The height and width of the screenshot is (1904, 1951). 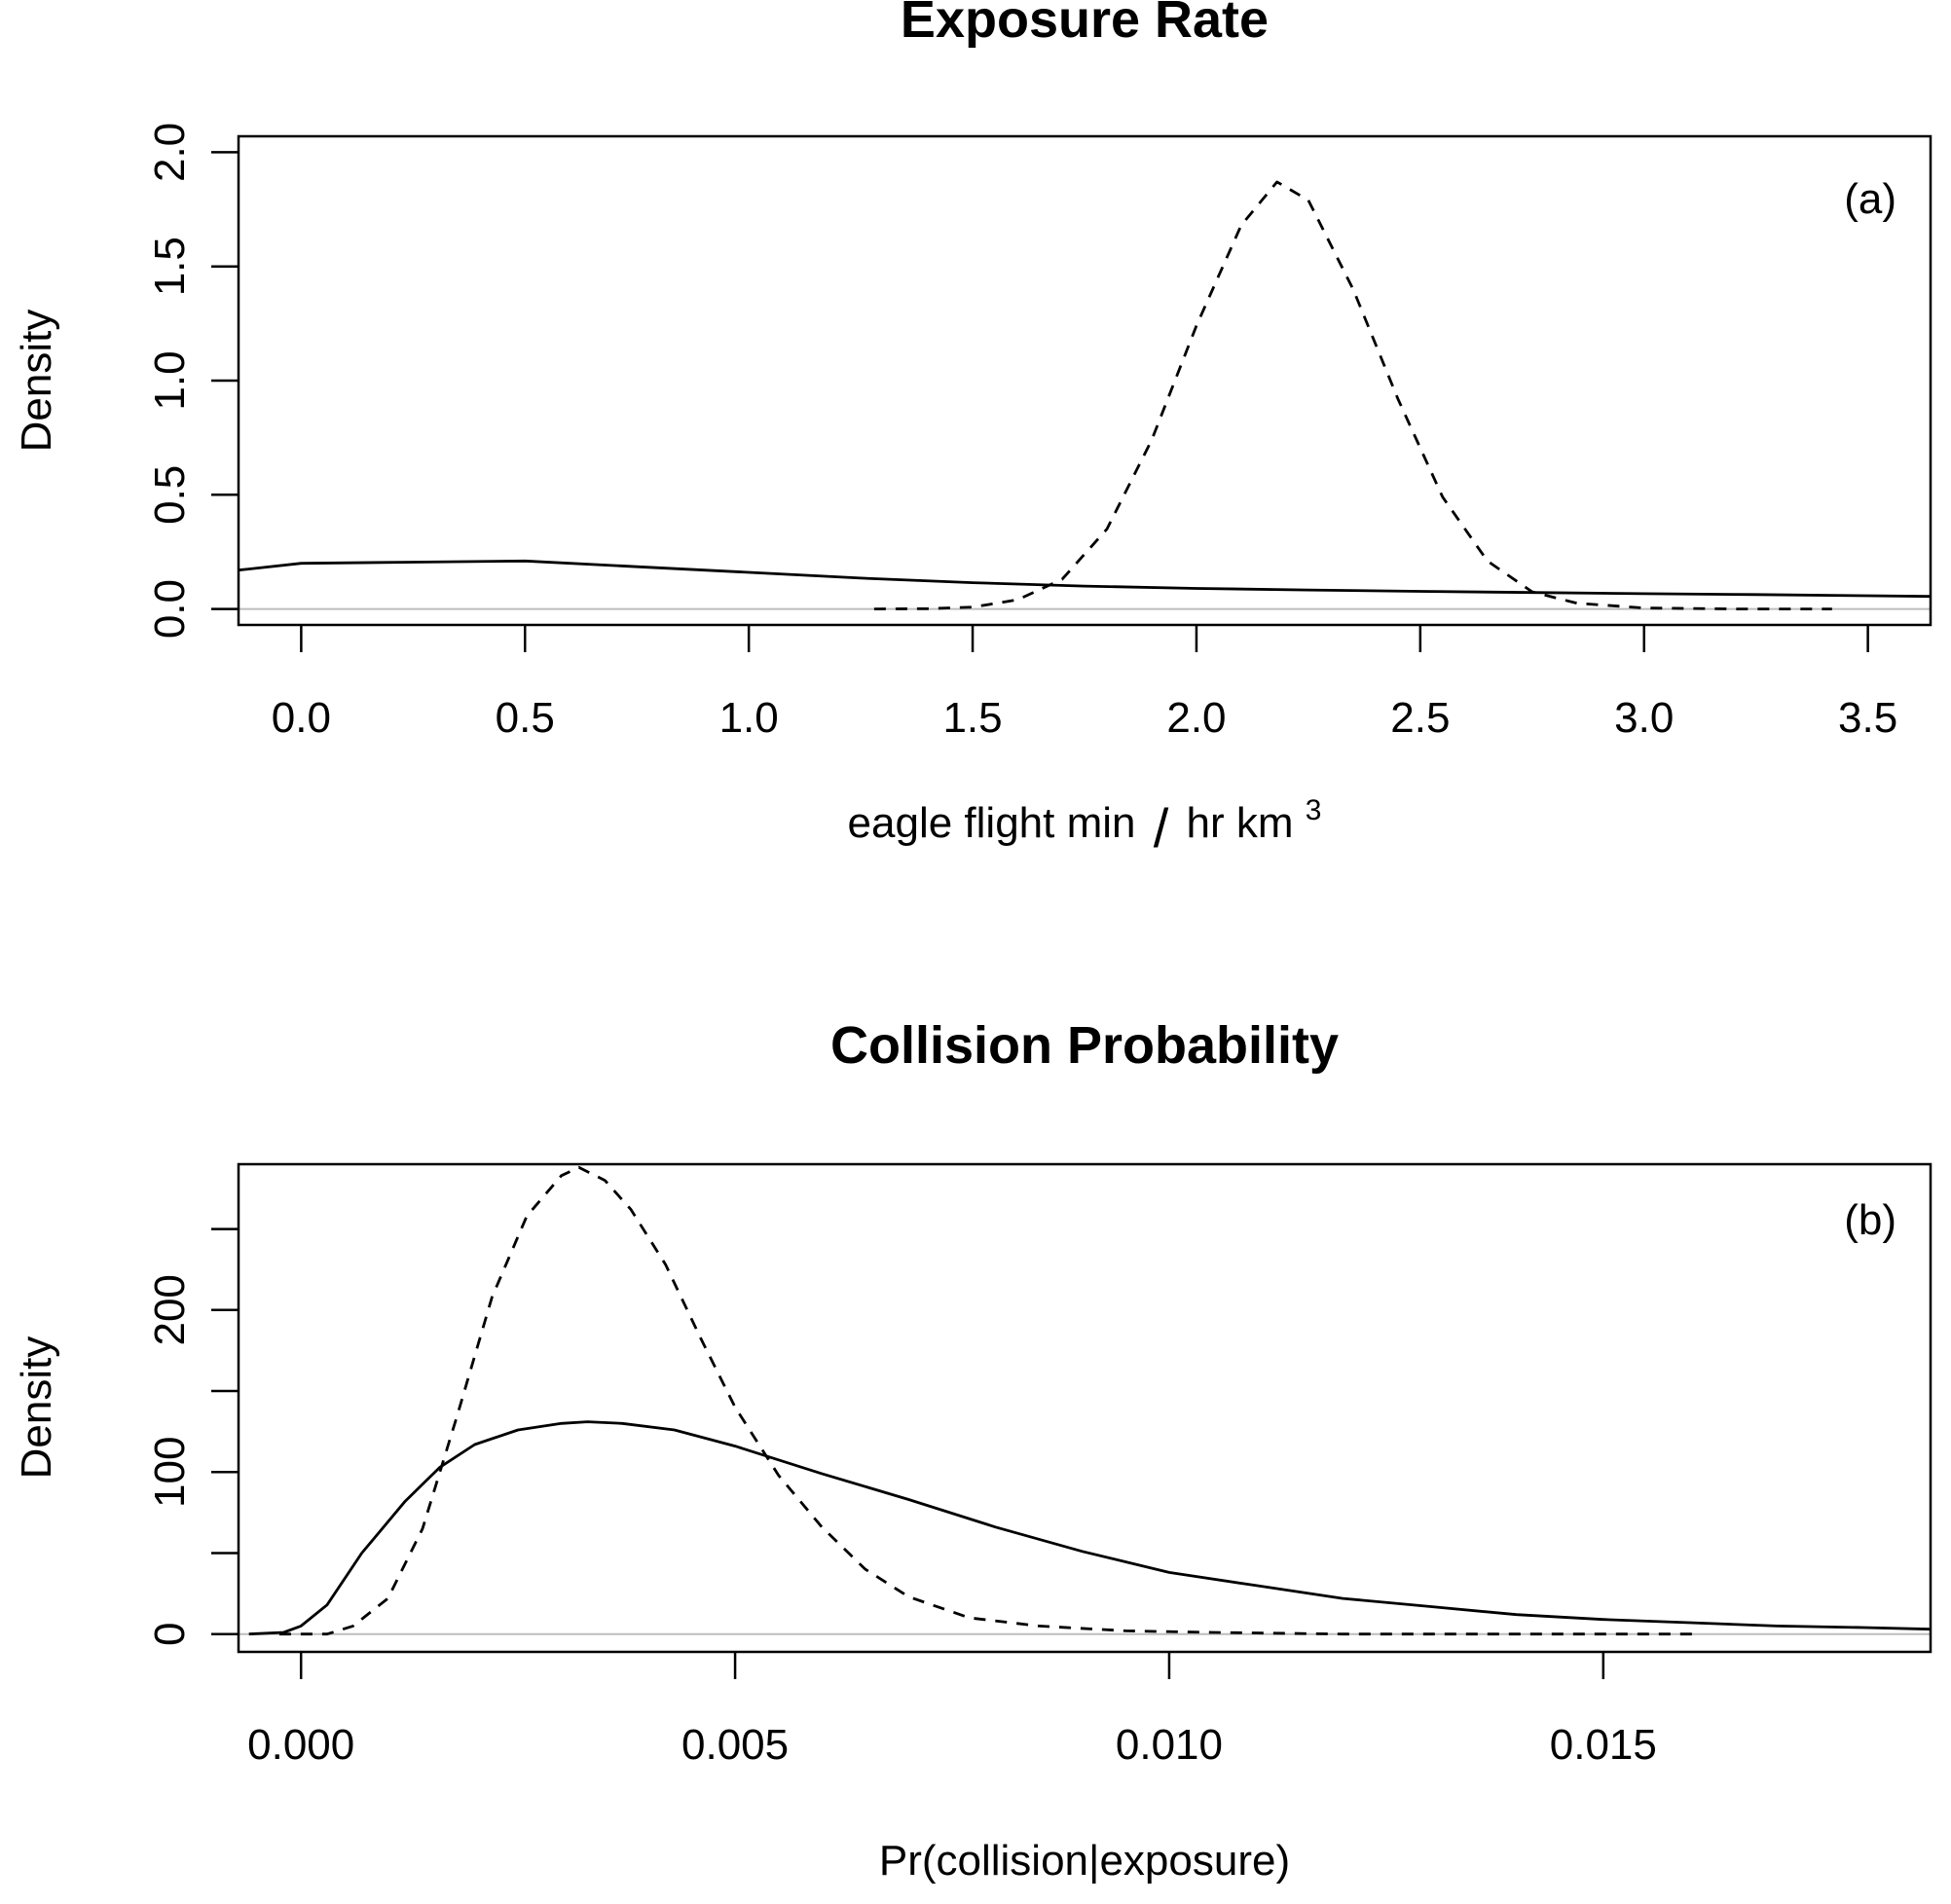 What do you see at coordinates (170, 495) in the screenshot?
I see `y-tick-label: 0.5` at bounding box center [170, 495].